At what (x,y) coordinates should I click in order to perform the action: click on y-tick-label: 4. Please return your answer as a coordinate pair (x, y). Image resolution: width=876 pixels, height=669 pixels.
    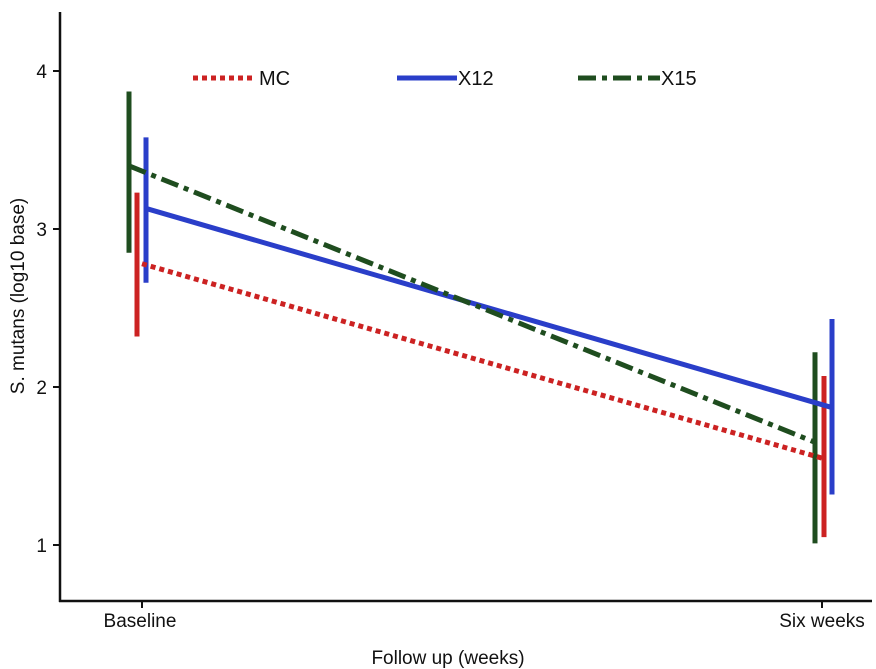
    Looking at the image, I should click on (41, 72).